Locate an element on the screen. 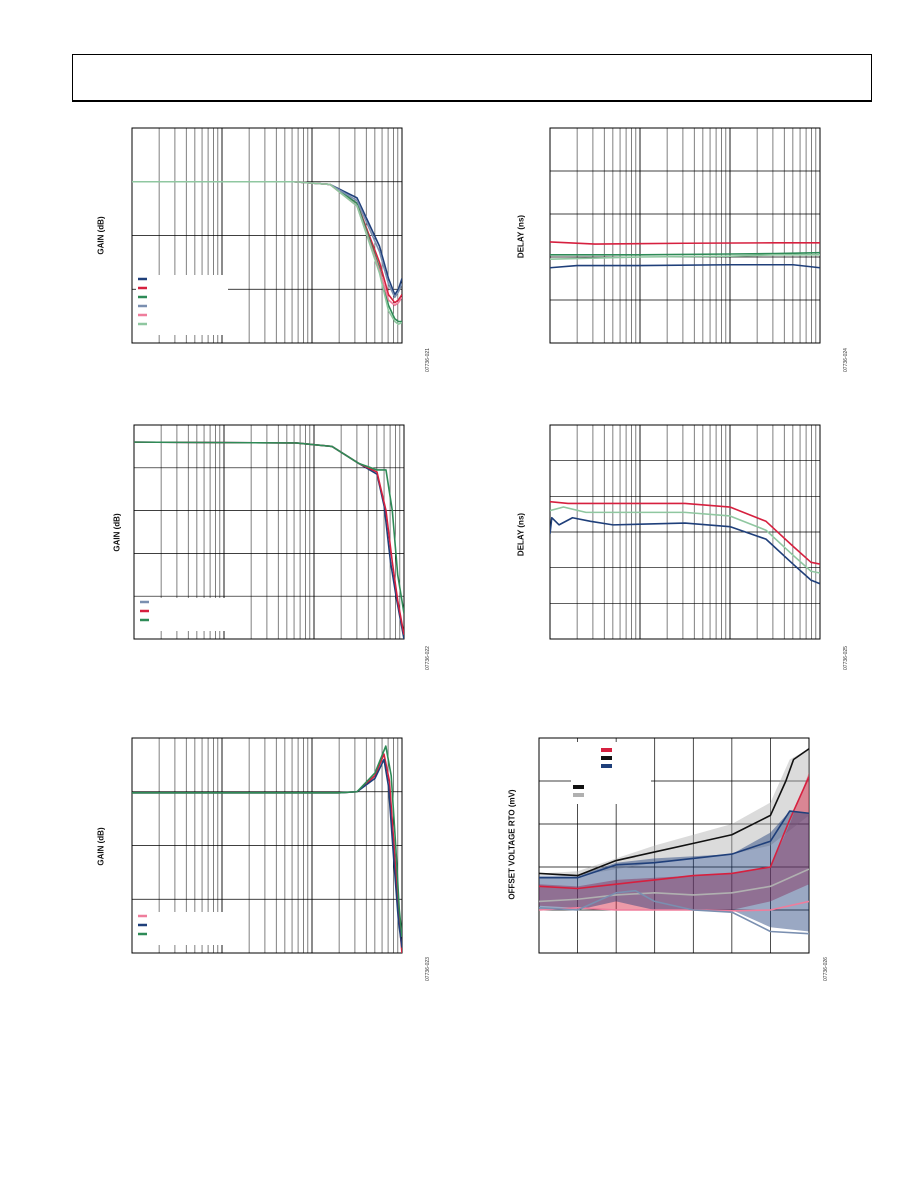 The image size is (918, 1188). ylabel-fig26: OFFSET VOLTAGE RTO (mV) is located at coordinates (512, 844).